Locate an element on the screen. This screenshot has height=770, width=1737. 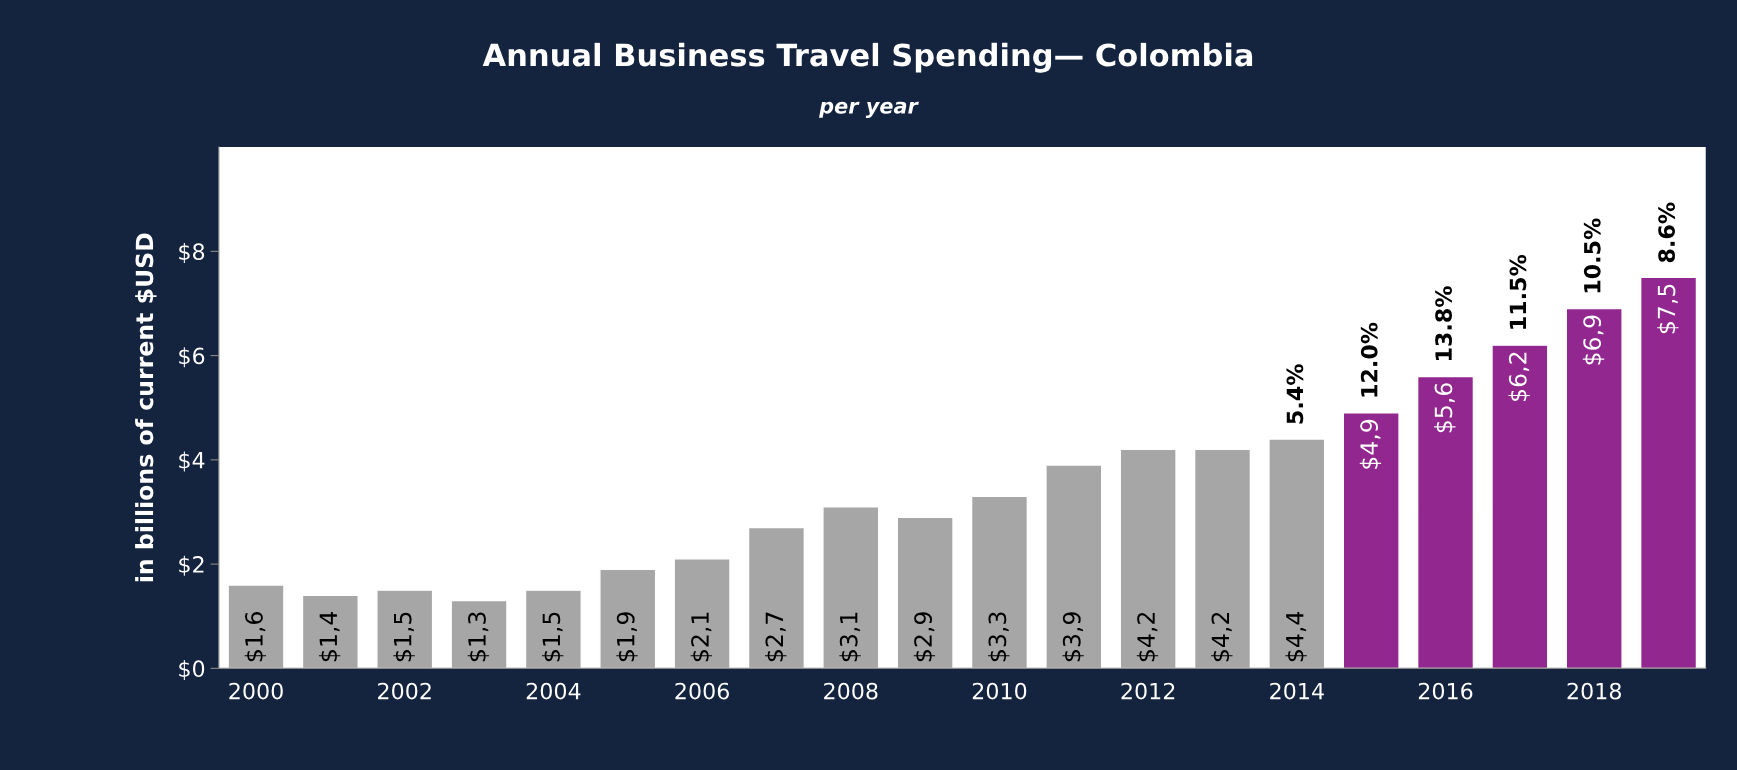
y-tick-label: $8 is located at coordinates (192, 253).